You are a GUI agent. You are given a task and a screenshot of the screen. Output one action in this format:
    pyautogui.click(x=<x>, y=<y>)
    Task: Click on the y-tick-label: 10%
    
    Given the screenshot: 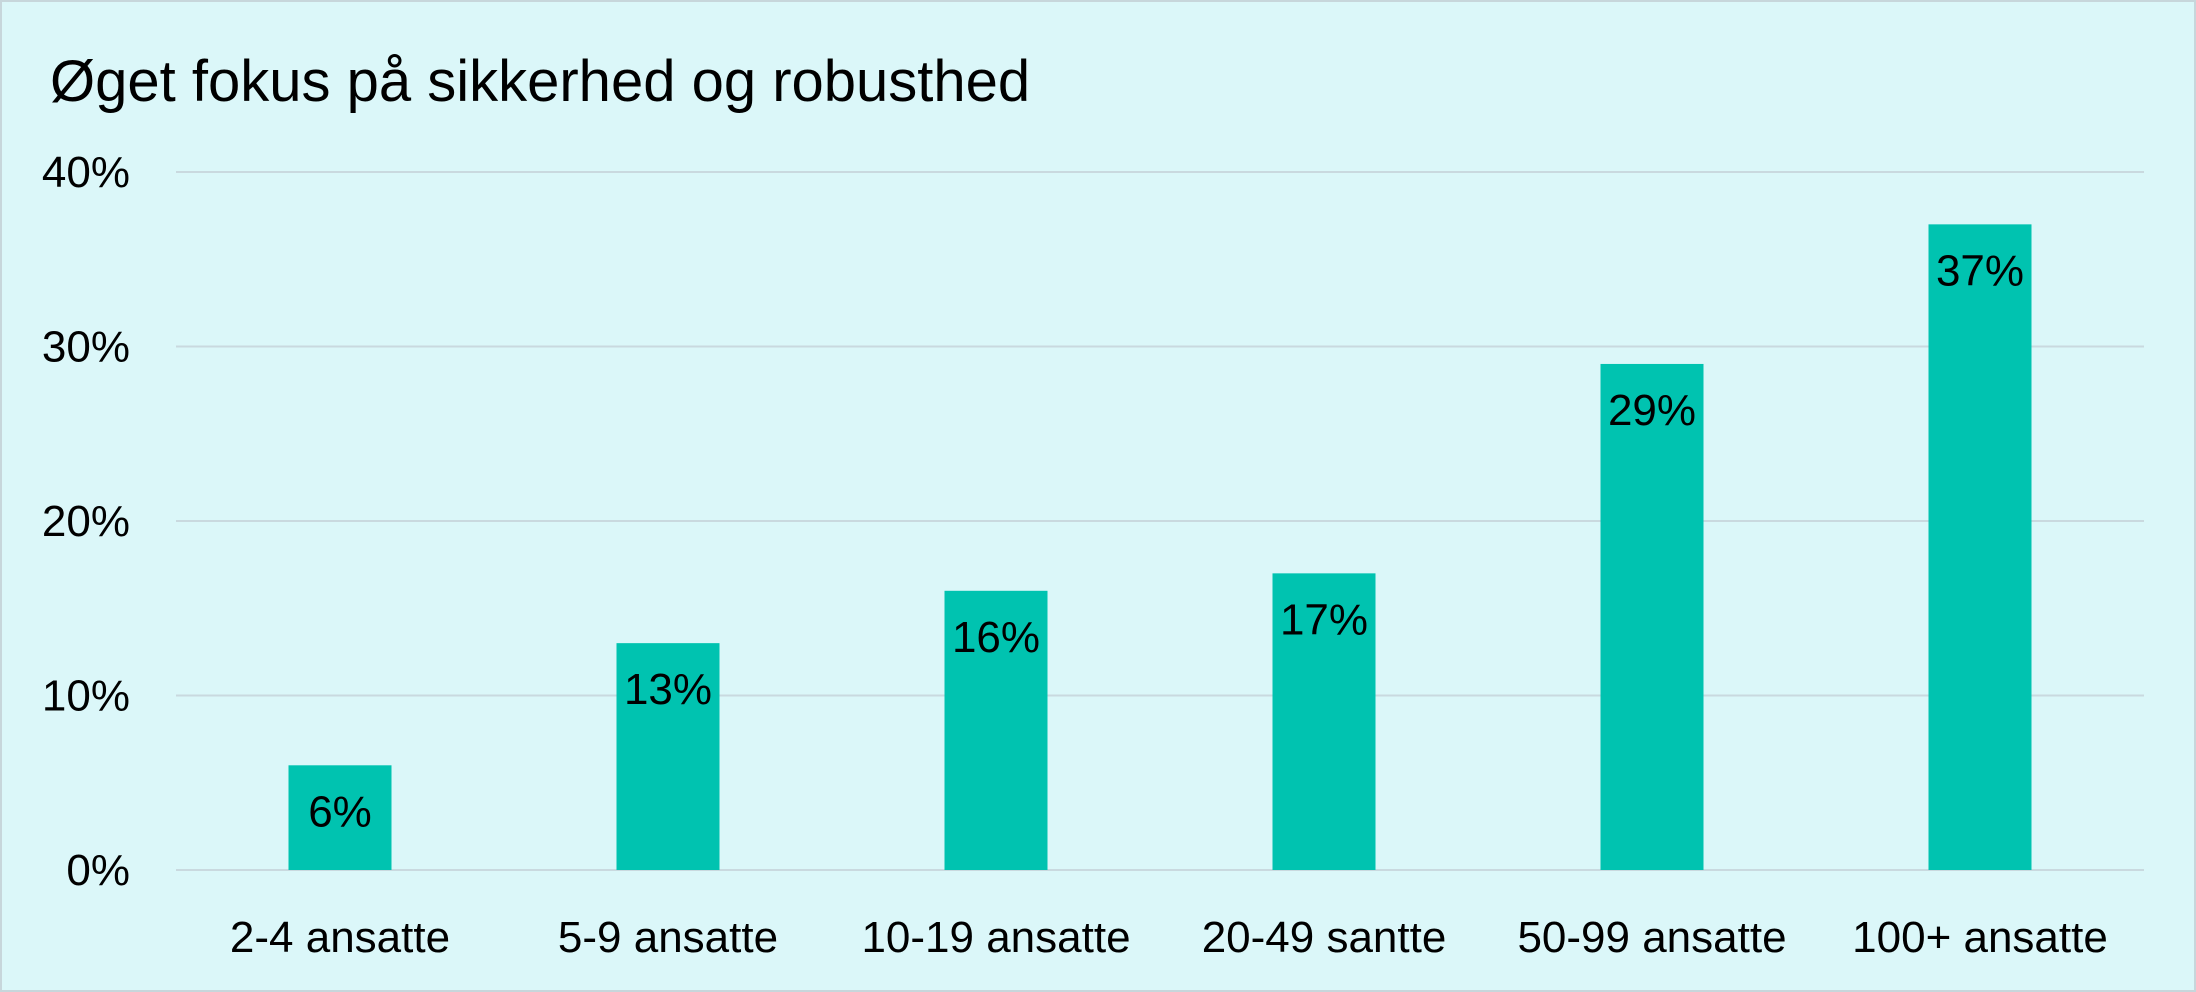 What is the action you would take?
    pyautogui.click(x=86, y=696)
    